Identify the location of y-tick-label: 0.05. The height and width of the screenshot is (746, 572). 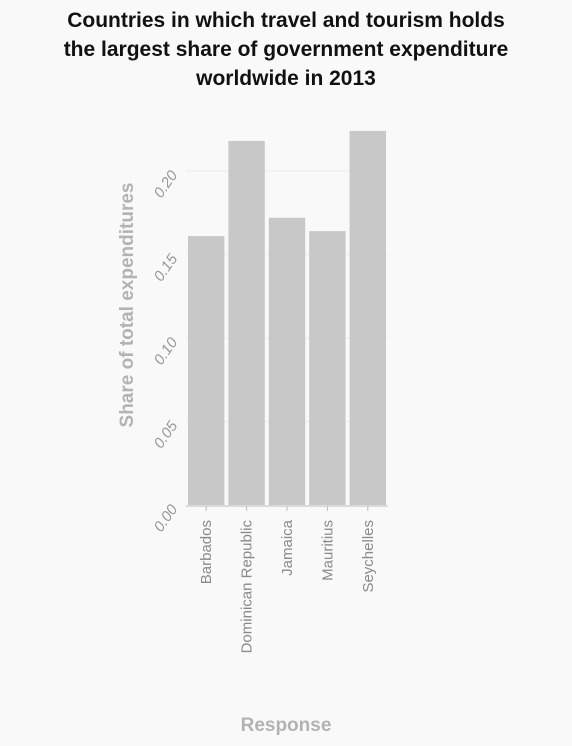
(166, 435).